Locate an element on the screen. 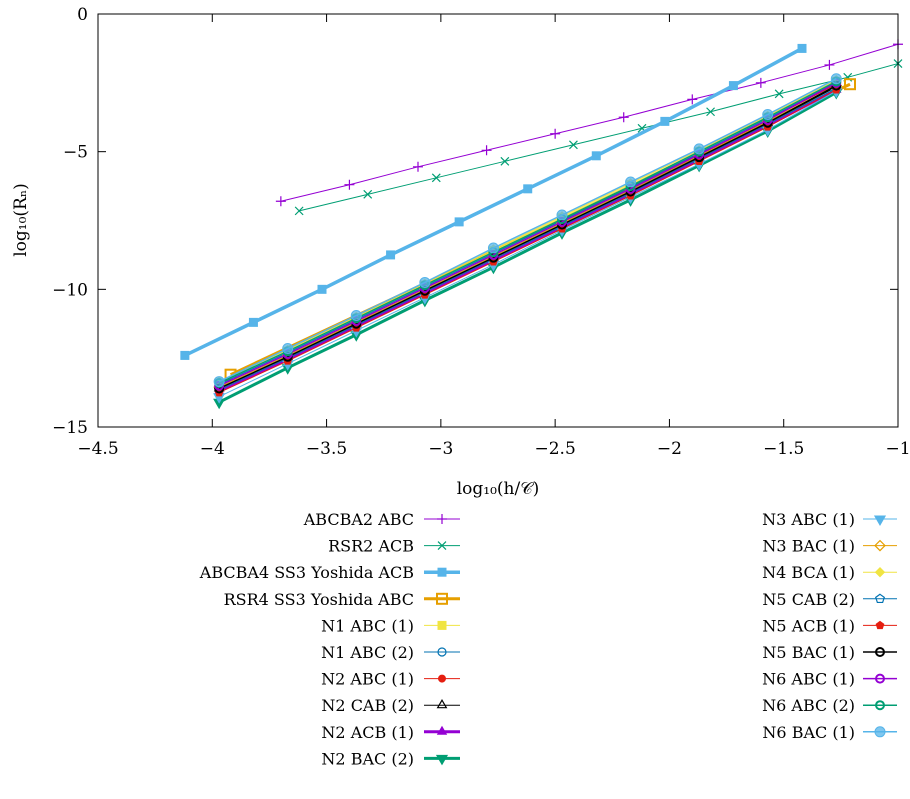 The width and height of the screenshot is (910, 799). legend-label: N4 BCA (1) is located at coordinates (808, 572).